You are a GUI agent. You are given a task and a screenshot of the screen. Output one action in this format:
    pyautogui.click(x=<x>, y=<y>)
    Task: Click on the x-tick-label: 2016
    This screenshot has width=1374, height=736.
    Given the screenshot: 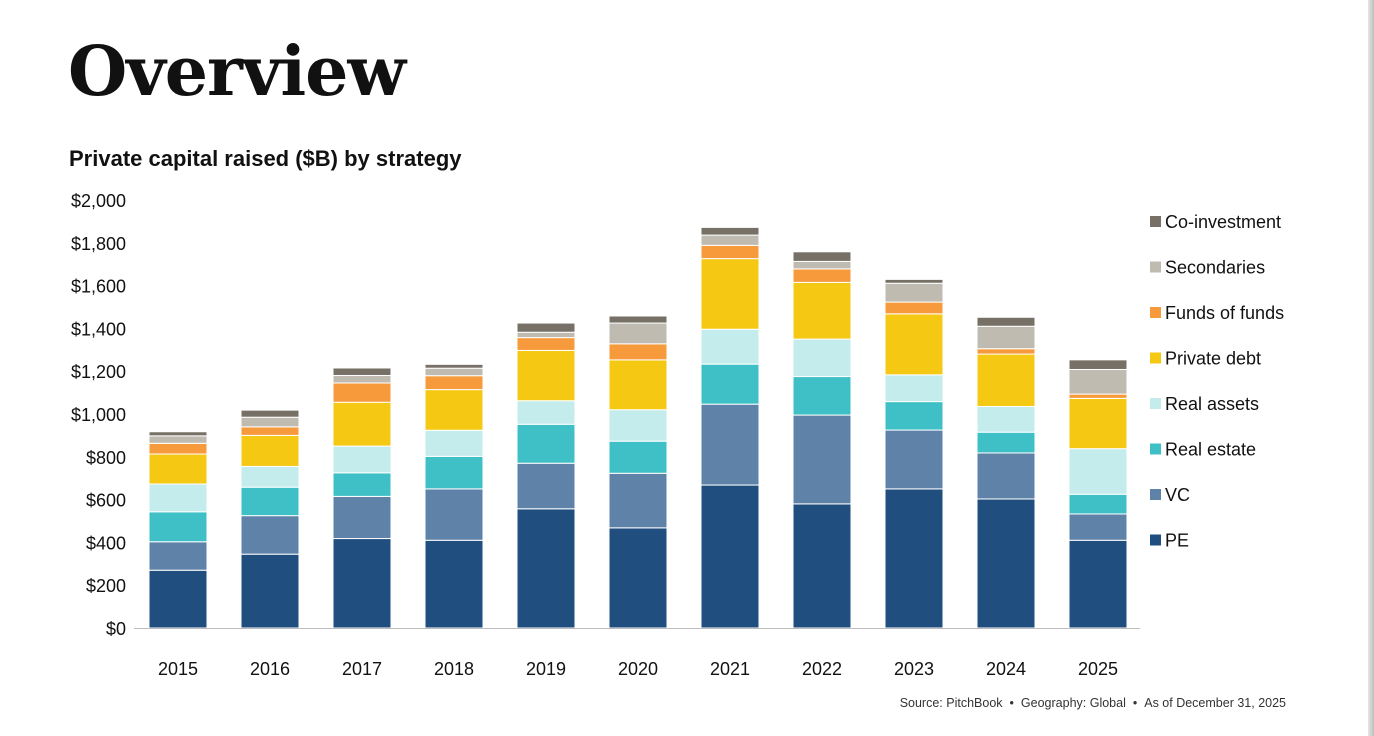 What is the action you would take?
    pyautogui.click(x=270, y=669)
    